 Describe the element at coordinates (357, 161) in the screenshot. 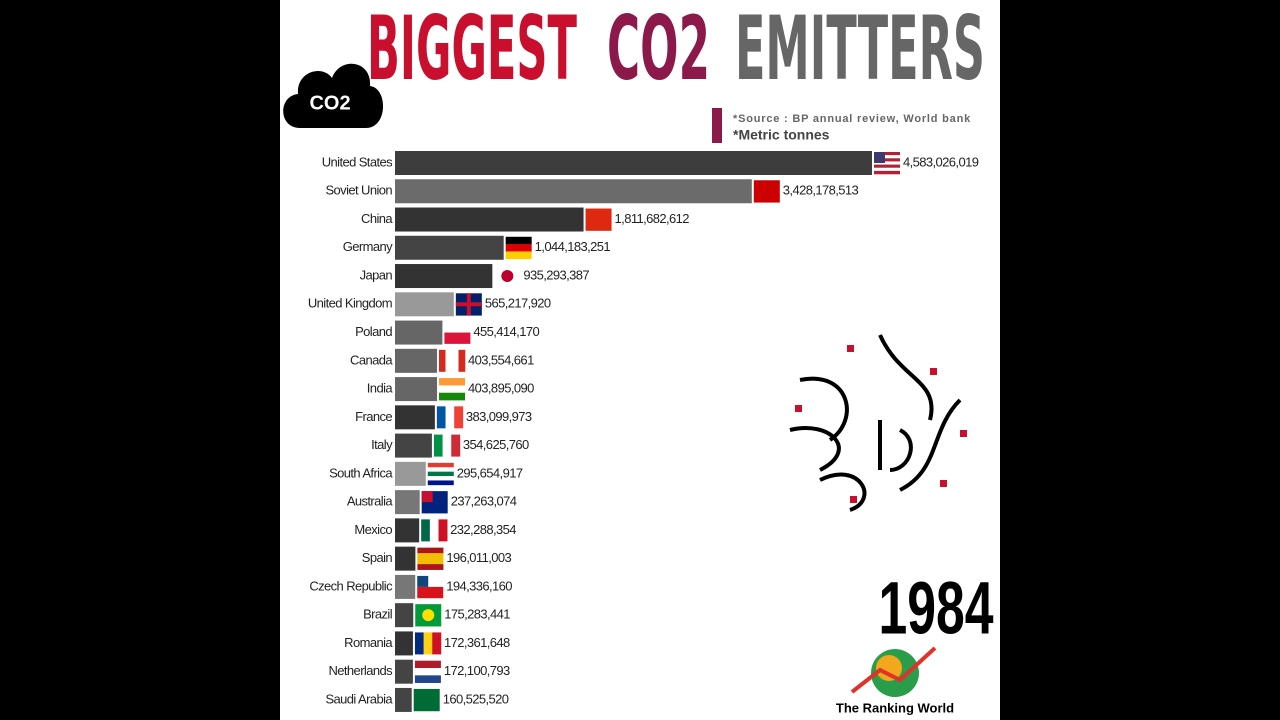

I see `category-label: United States` at that location.